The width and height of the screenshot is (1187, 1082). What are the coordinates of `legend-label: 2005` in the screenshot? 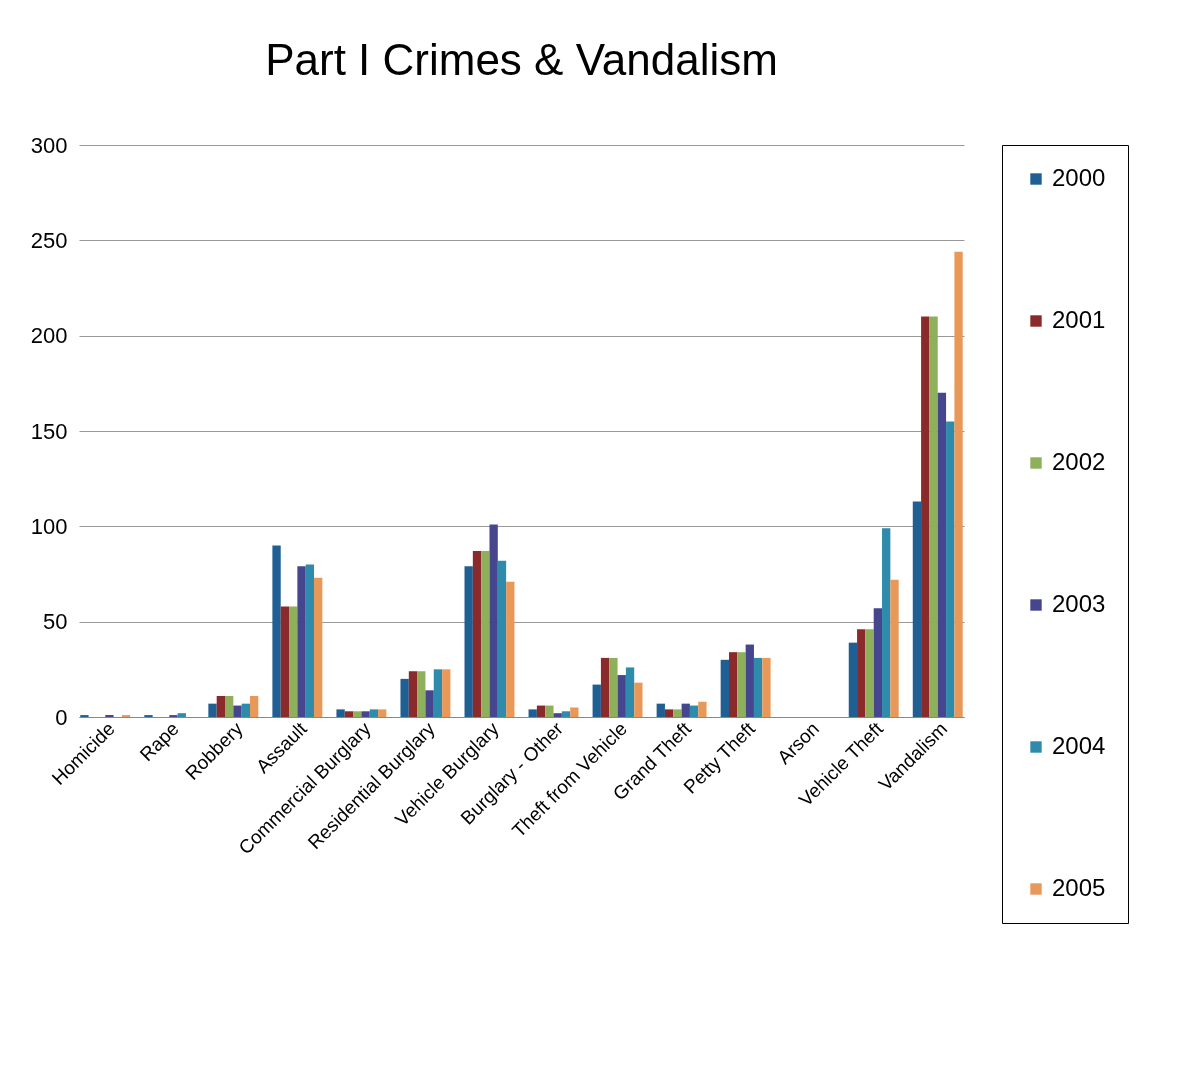 It's located at (1079, 887).